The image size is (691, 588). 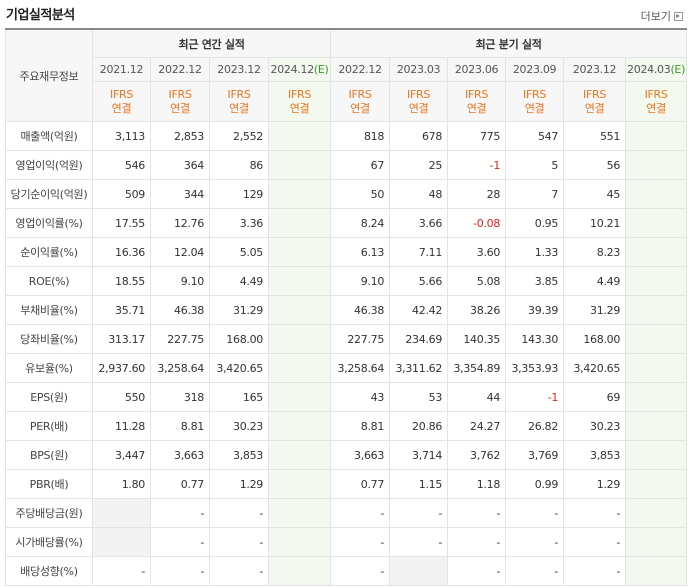 I want to click on value-cell: -1, so click(x=477, y=165).